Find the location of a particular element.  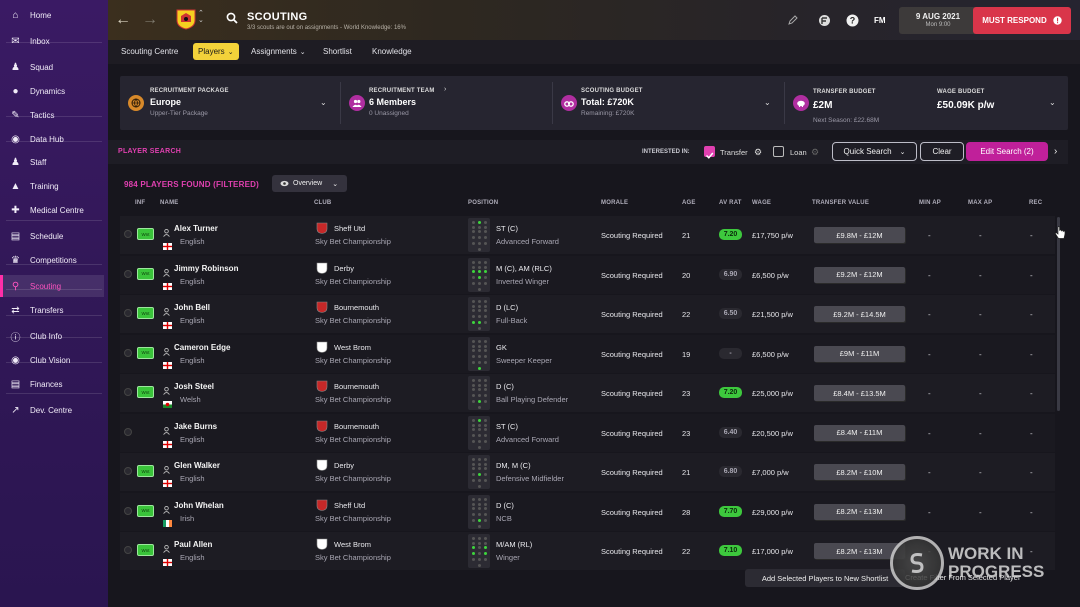

col-morale: MORALE is located at coordinates (615, 203).